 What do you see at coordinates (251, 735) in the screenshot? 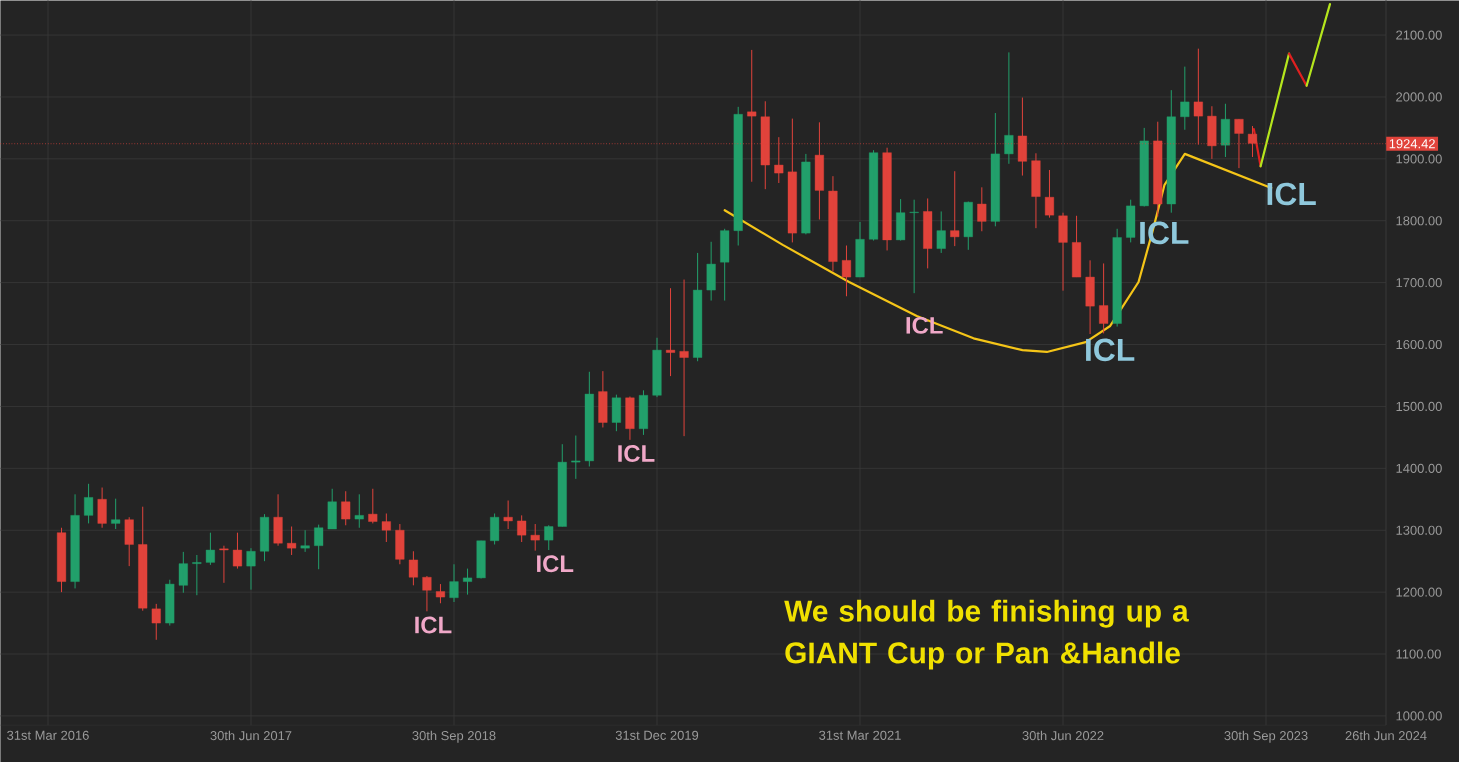
I see `x-tick-label: 30th Jun 2017` at bounding box center [251, 735].